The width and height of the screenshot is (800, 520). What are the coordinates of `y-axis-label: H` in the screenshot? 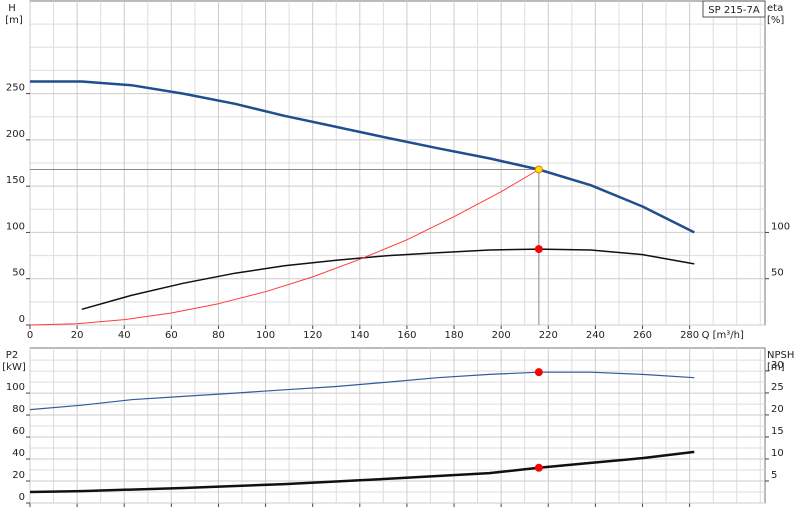 It's located at (12, 8).